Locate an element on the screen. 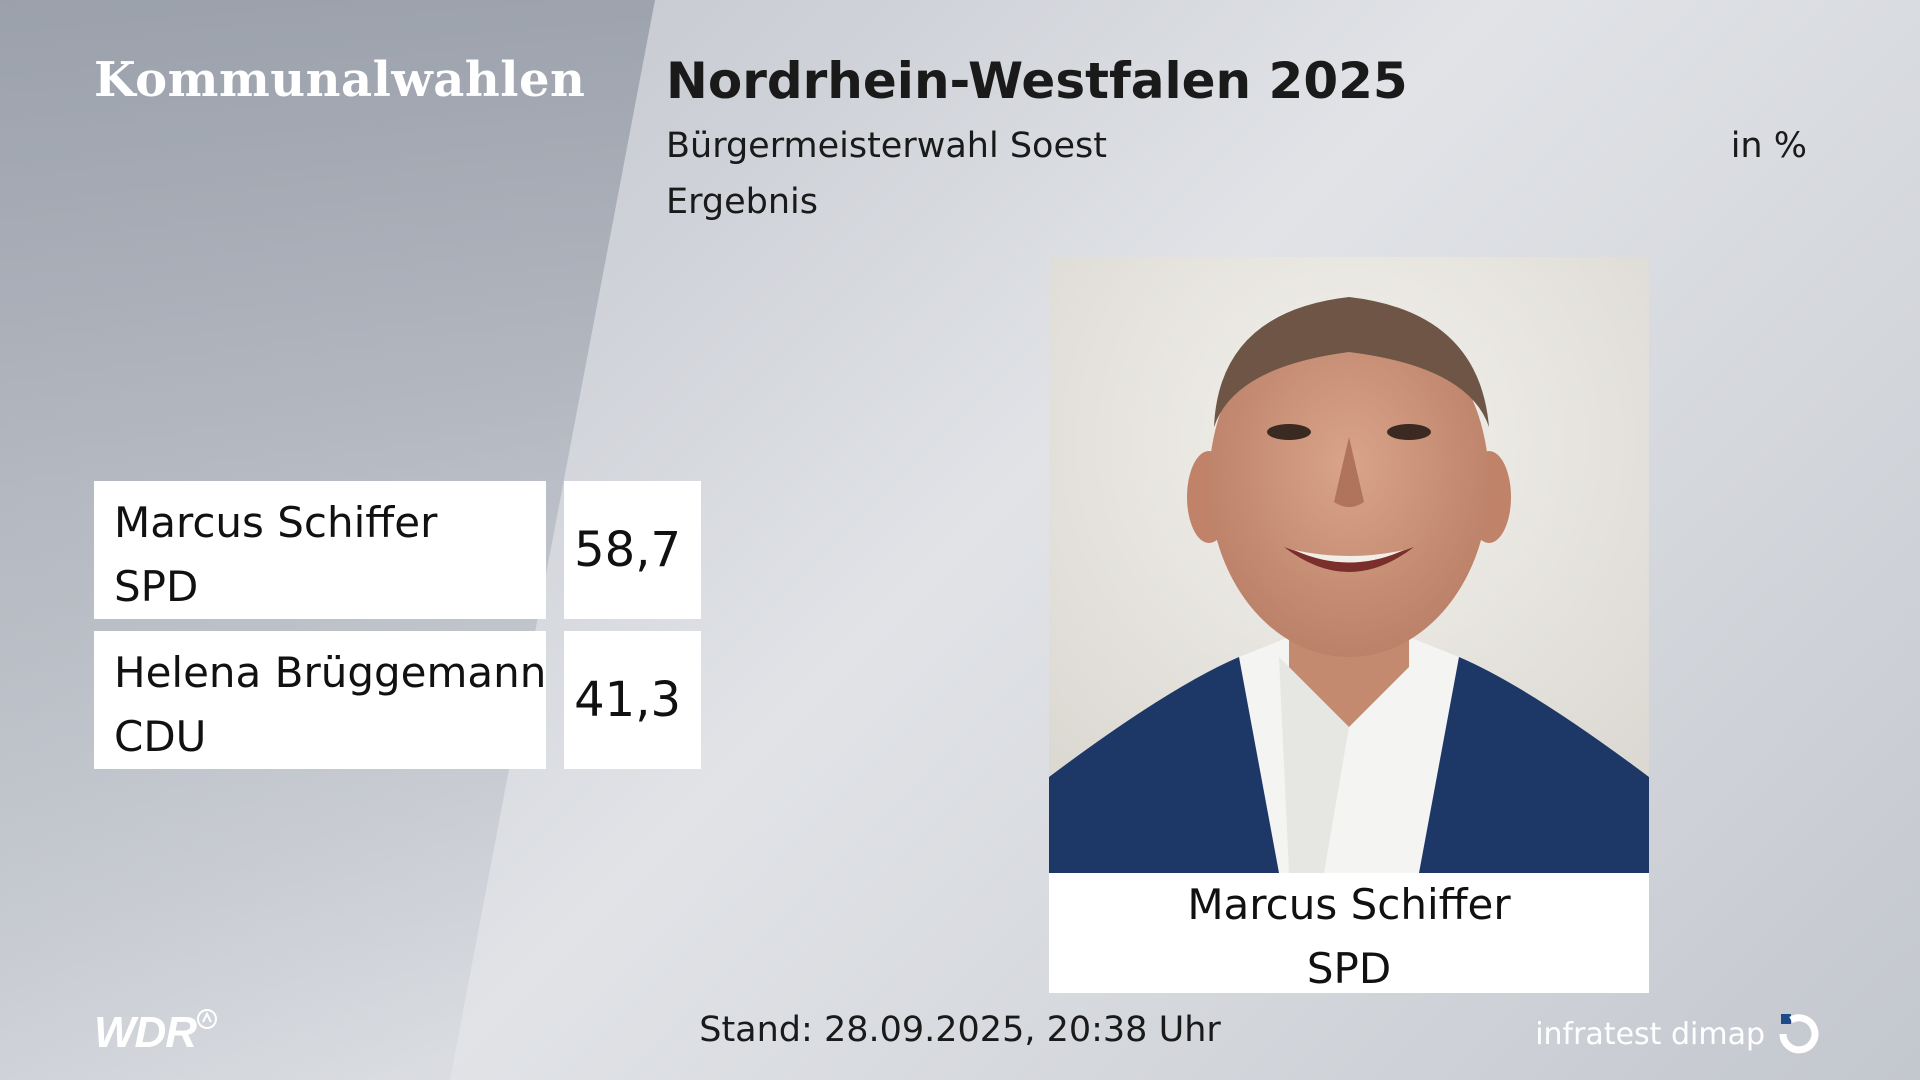  wdr-logo: WDR is located at coordinates (156, 1033).